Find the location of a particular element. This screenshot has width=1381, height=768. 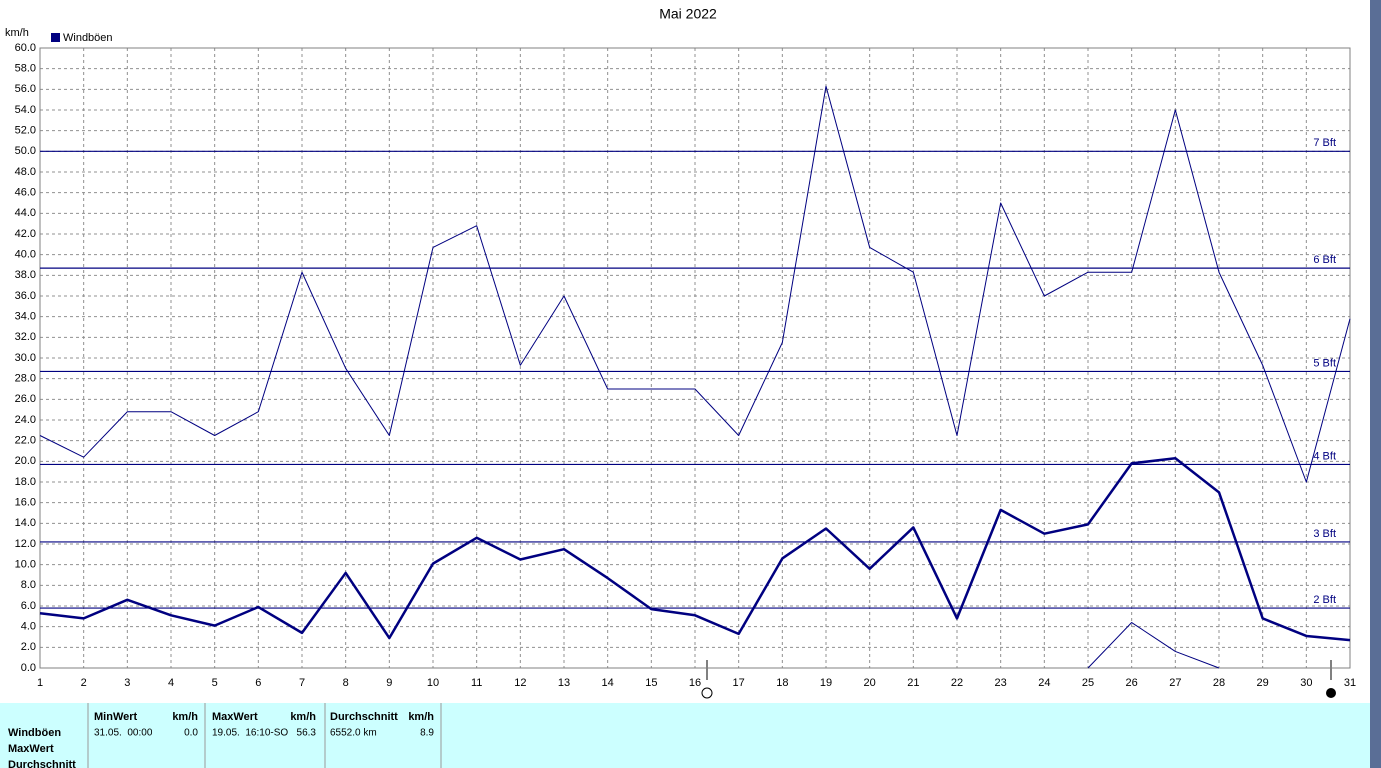

y-tick-label: 0.0 is located at coordinates (28, 668).